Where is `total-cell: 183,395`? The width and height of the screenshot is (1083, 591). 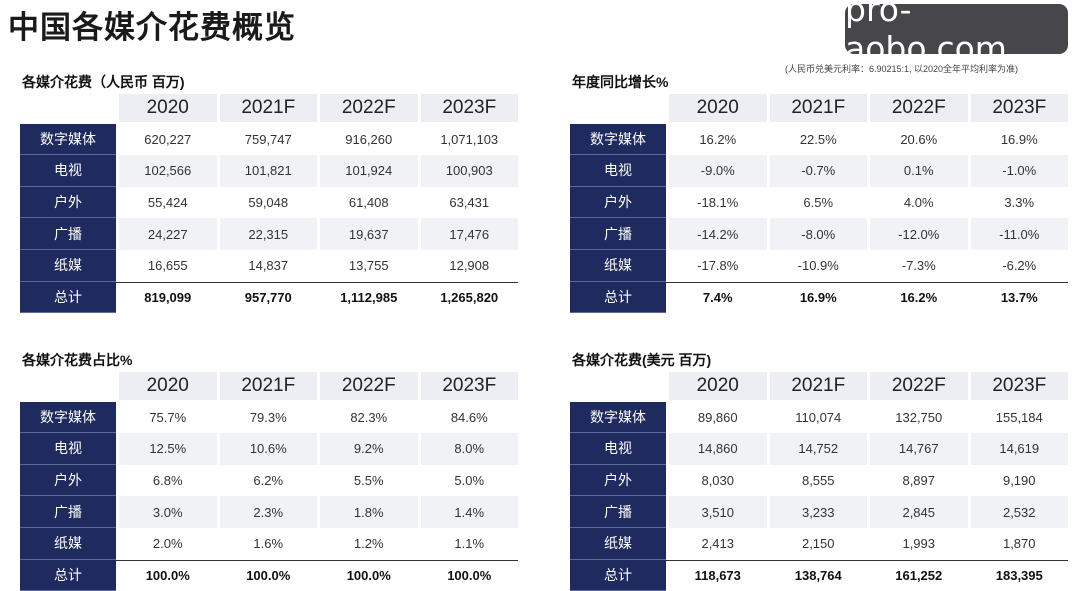
total-cell: 183,395 is located at coordinates (1017, 575).